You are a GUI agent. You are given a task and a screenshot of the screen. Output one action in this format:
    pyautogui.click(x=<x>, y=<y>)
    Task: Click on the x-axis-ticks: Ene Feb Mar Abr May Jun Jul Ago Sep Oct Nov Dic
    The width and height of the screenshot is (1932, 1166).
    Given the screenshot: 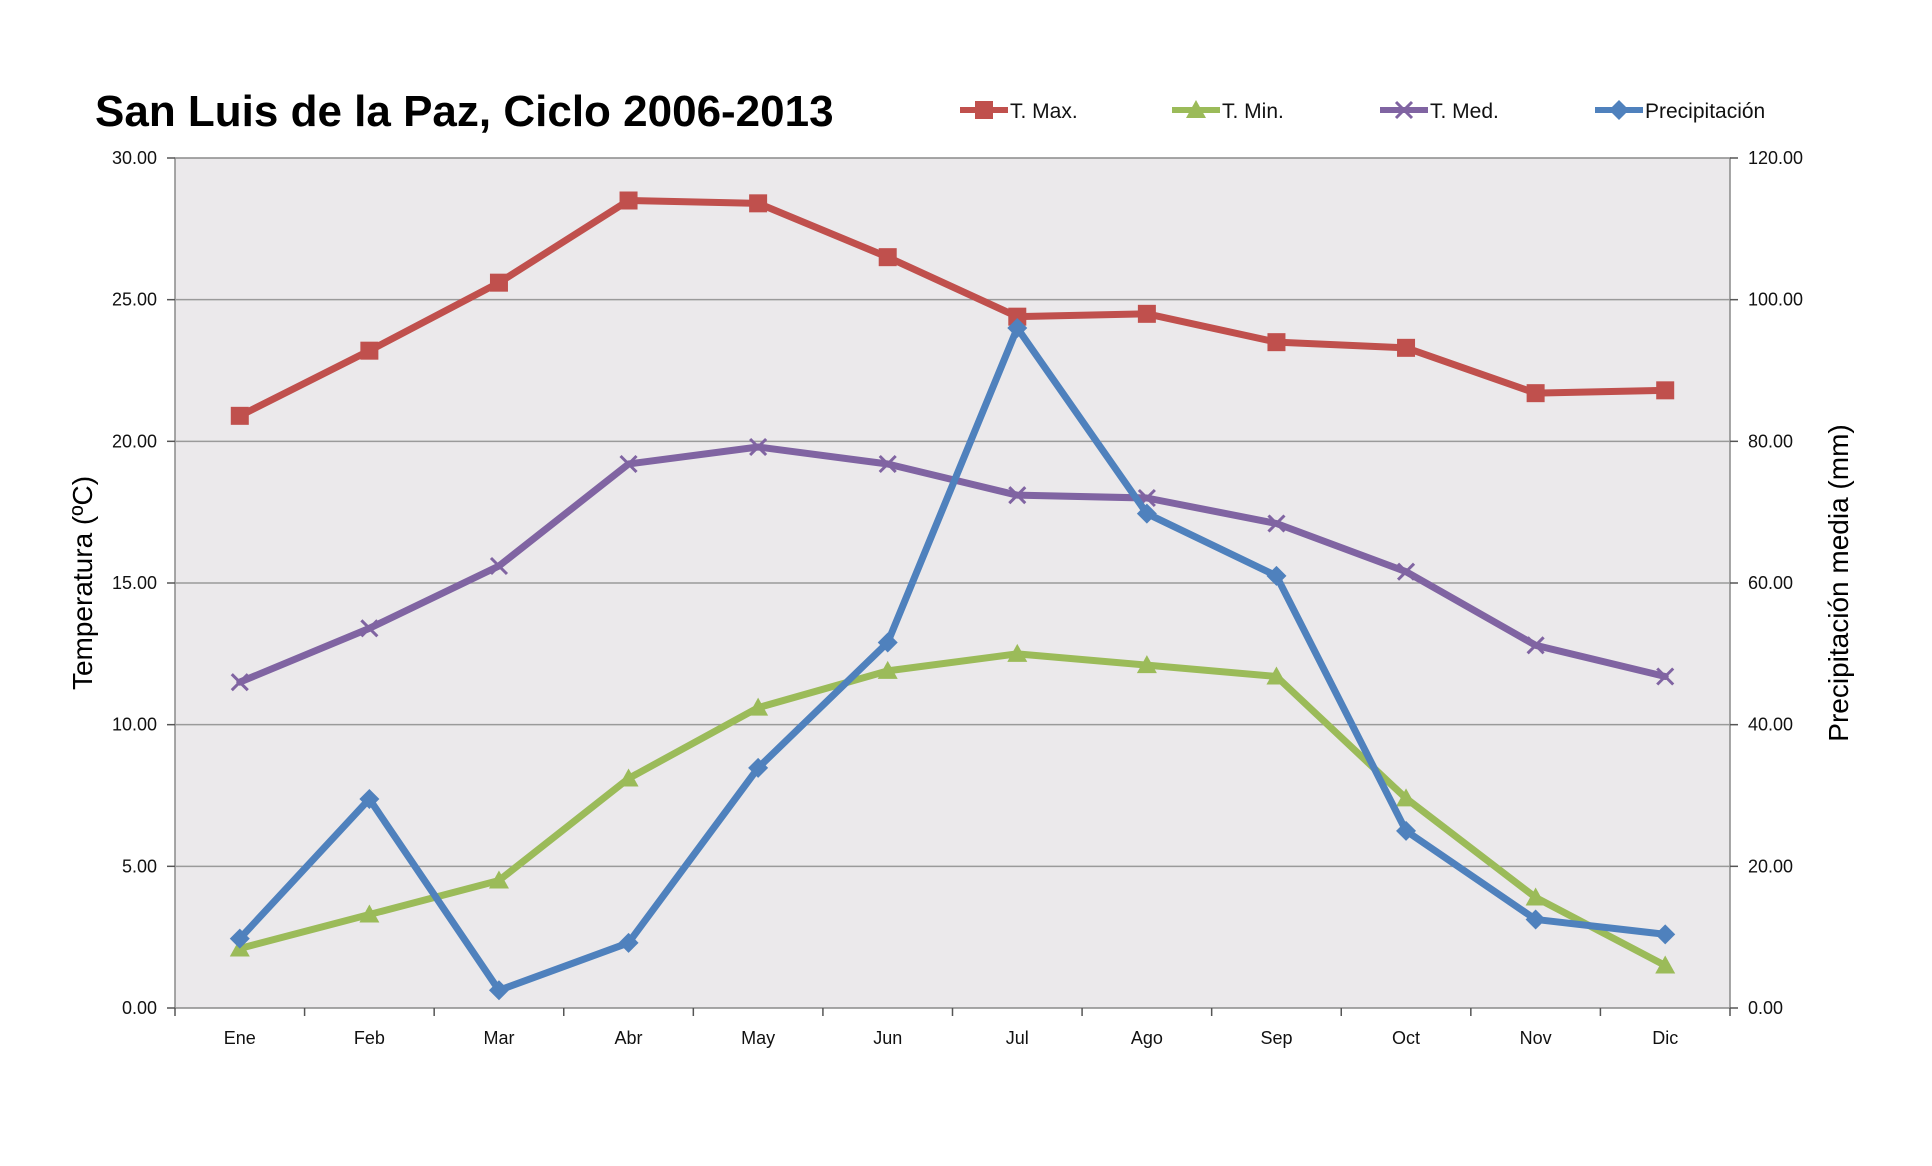 What is the action you would take?
    pyautogui.click(x=952, y=1028)
    